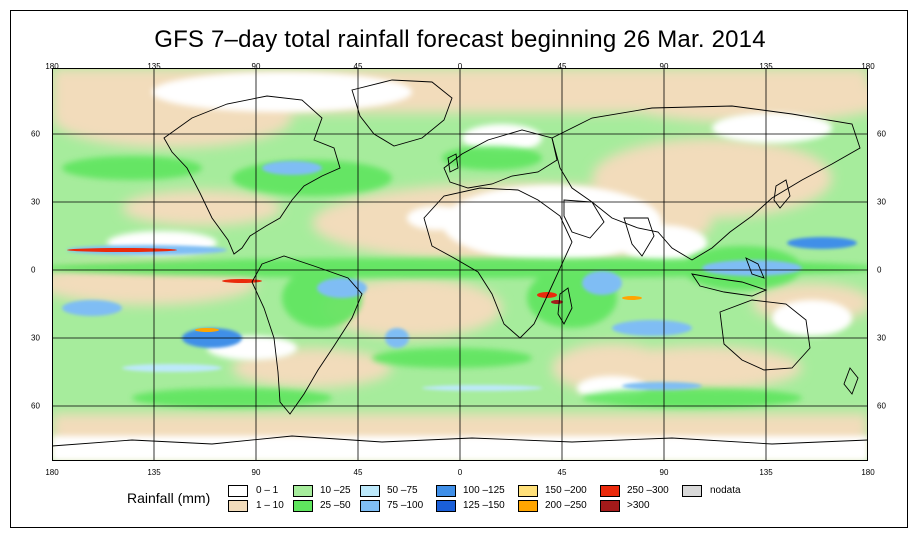  What do you see at coordinates (484, 505) in the screenshot?
I see `legend-label: 125 –150` at bounding box center [484, 505].